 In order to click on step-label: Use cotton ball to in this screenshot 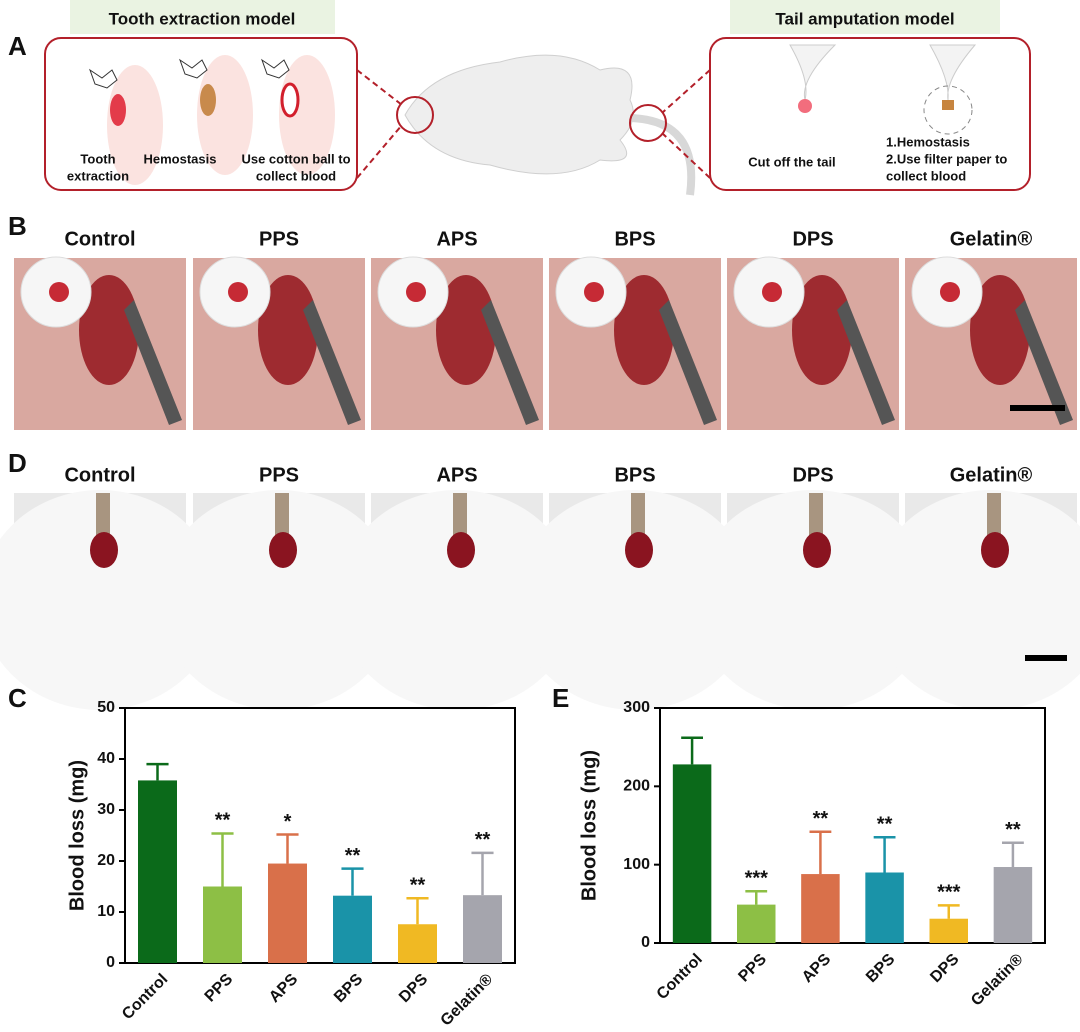, I will do `click(295, 158)`.